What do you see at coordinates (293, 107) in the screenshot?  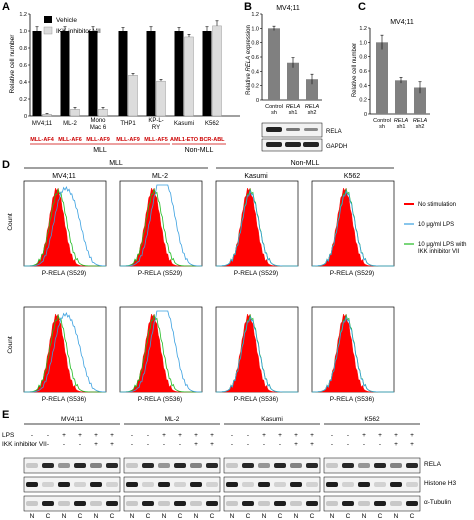 I see `b-xlabel-part: RELA` at bounding box center [293, 107].